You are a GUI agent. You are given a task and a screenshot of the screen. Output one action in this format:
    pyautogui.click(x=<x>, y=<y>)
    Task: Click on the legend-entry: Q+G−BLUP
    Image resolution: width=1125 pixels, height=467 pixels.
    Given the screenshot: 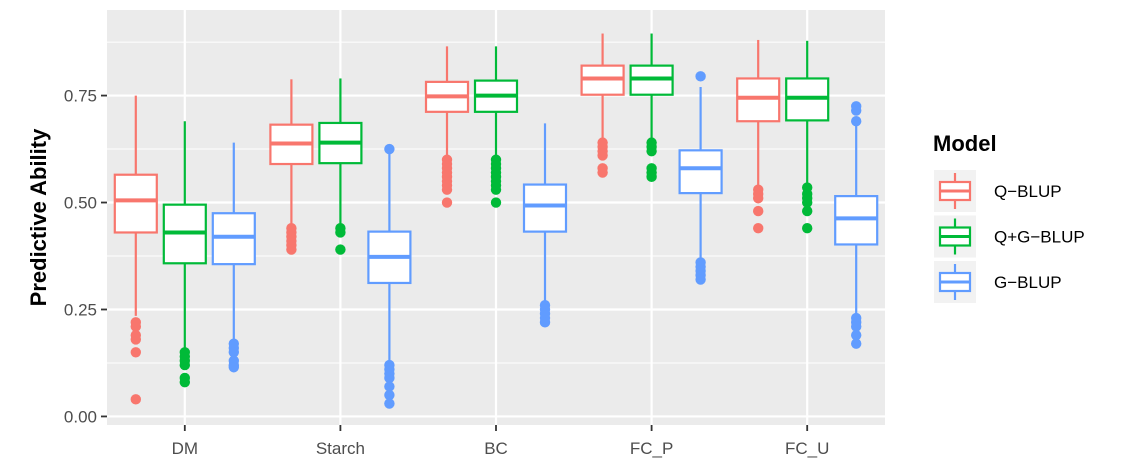 What is the action you would take?
    pyautogui.click(x=1009, y=236)
    